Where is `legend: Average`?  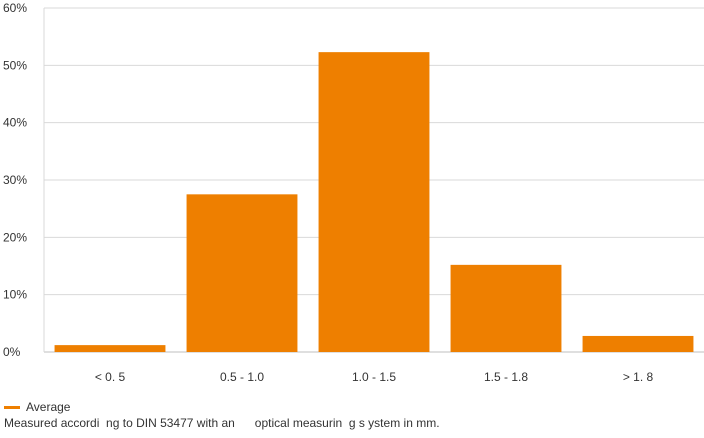 legend: Average is located at coordinates (37, 407).